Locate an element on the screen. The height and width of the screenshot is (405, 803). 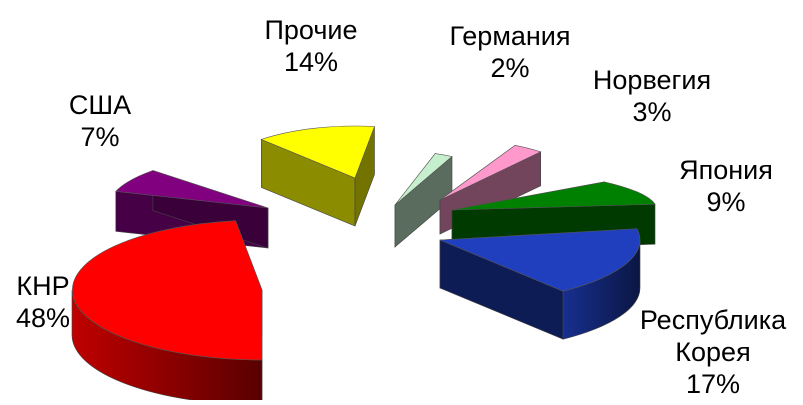
slice-value-other: 14% is located at coordinates (311, 62).